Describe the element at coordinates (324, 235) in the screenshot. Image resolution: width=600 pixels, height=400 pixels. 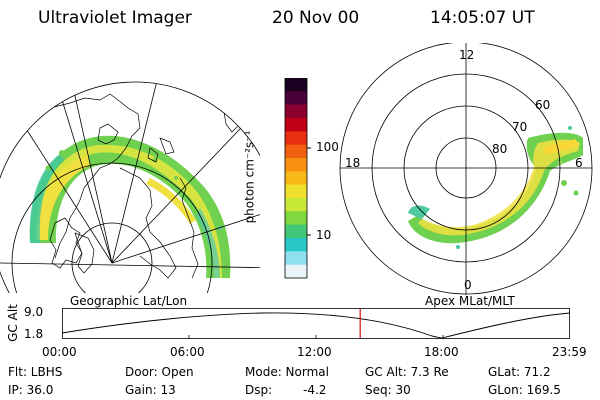
I see `colorbar-tick-10: 10` at that location.